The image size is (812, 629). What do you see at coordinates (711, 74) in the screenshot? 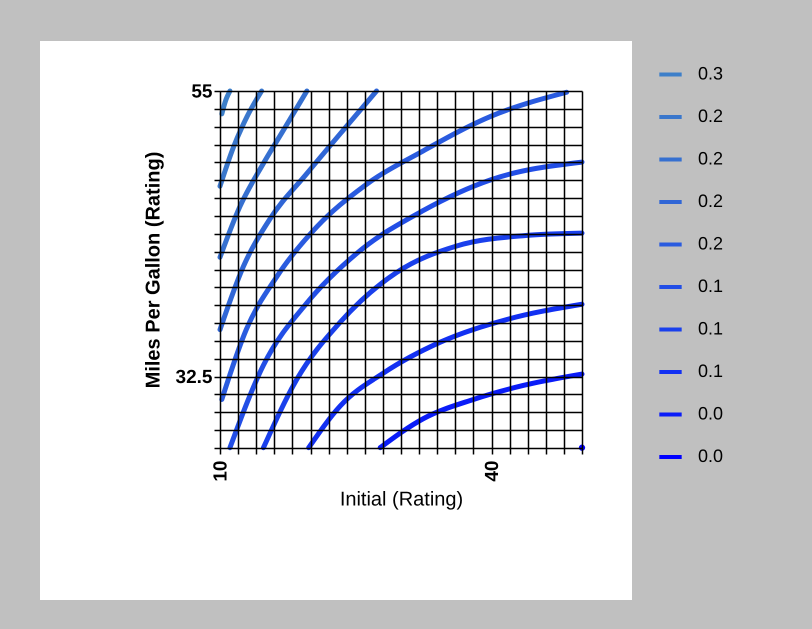
I see `legend-label: 0.3` at bounding box center [711, 74].